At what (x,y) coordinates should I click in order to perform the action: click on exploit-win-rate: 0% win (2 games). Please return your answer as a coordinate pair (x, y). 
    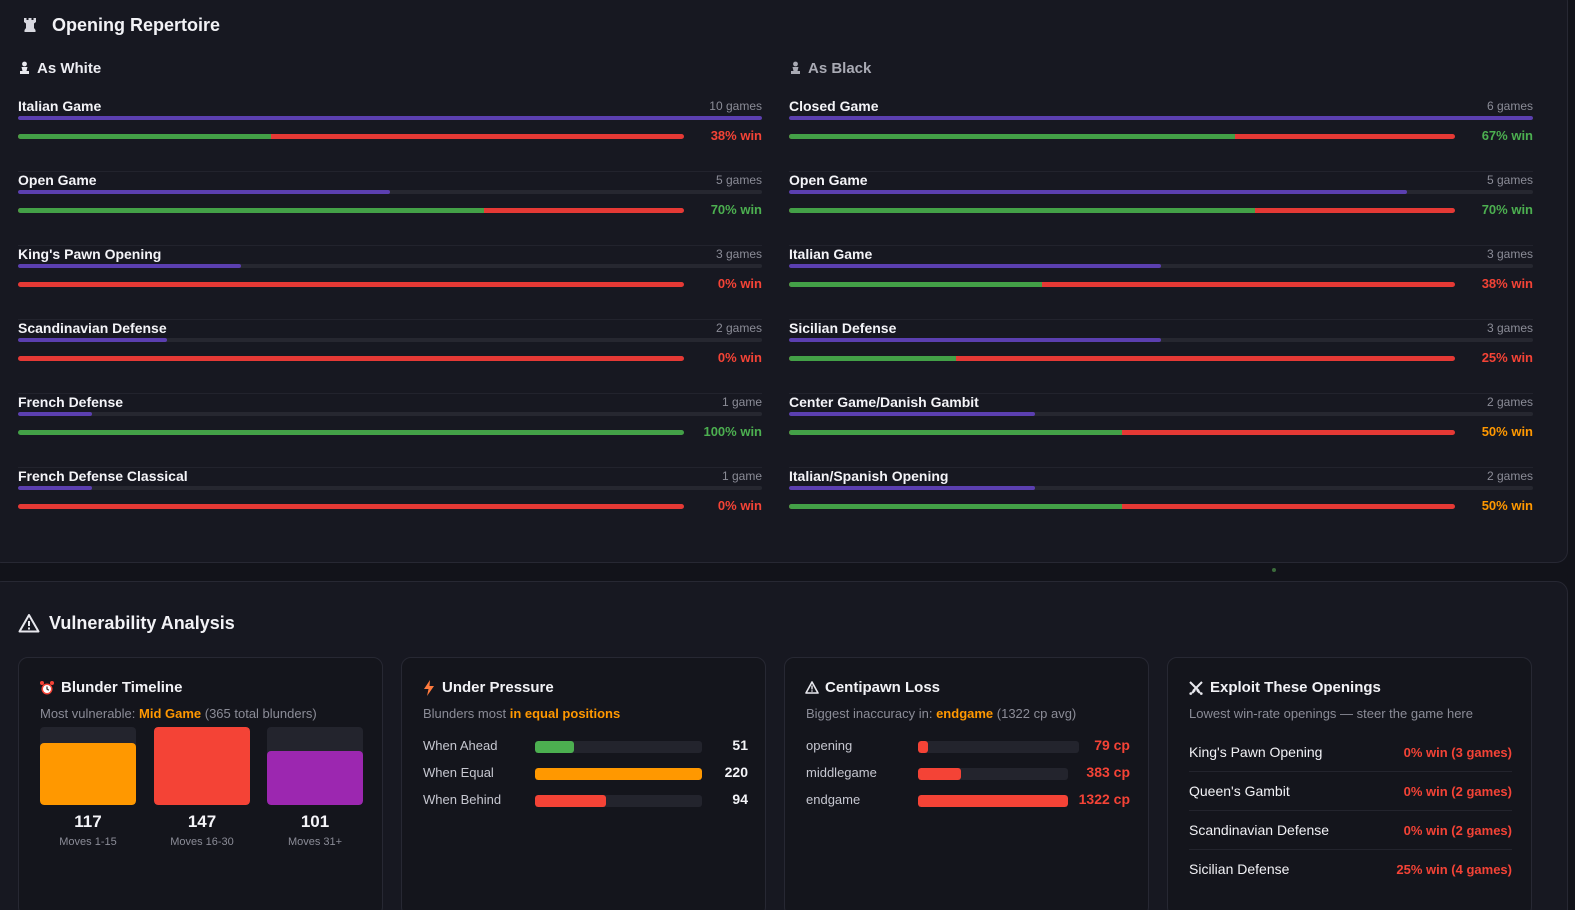
    Looking at the image, I should click on (1457, 830).